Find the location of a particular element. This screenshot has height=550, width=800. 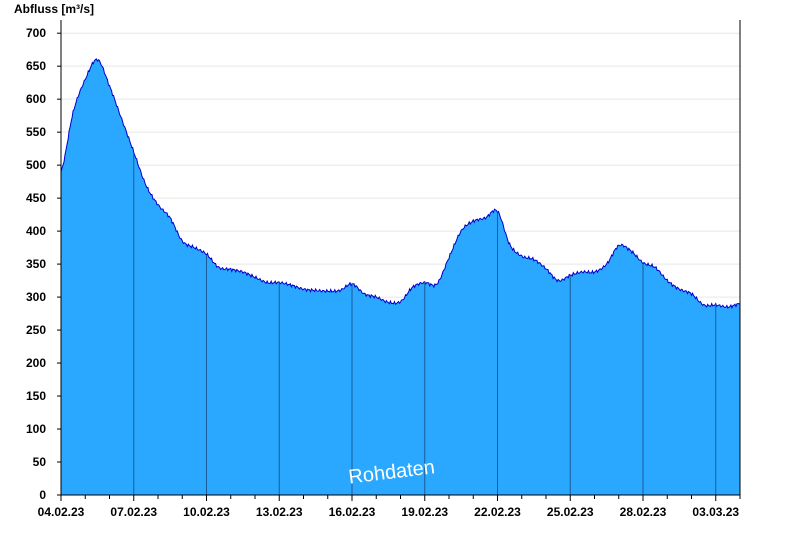

y-tick-label: 650 is located at coordinates (36, 66).